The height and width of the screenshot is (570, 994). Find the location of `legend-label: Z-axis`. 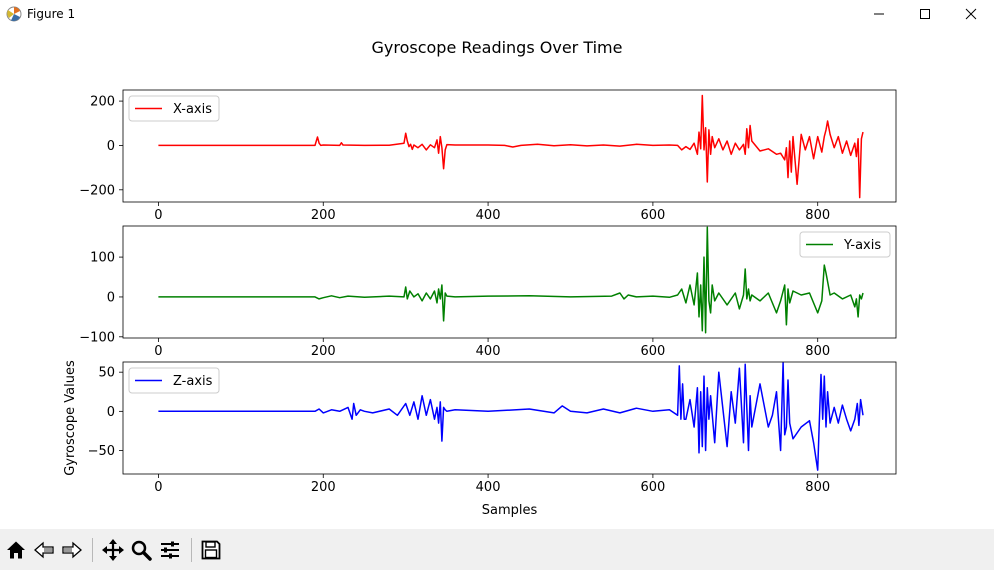

legend-label: Z-axis is located at coordinates (193, 381).